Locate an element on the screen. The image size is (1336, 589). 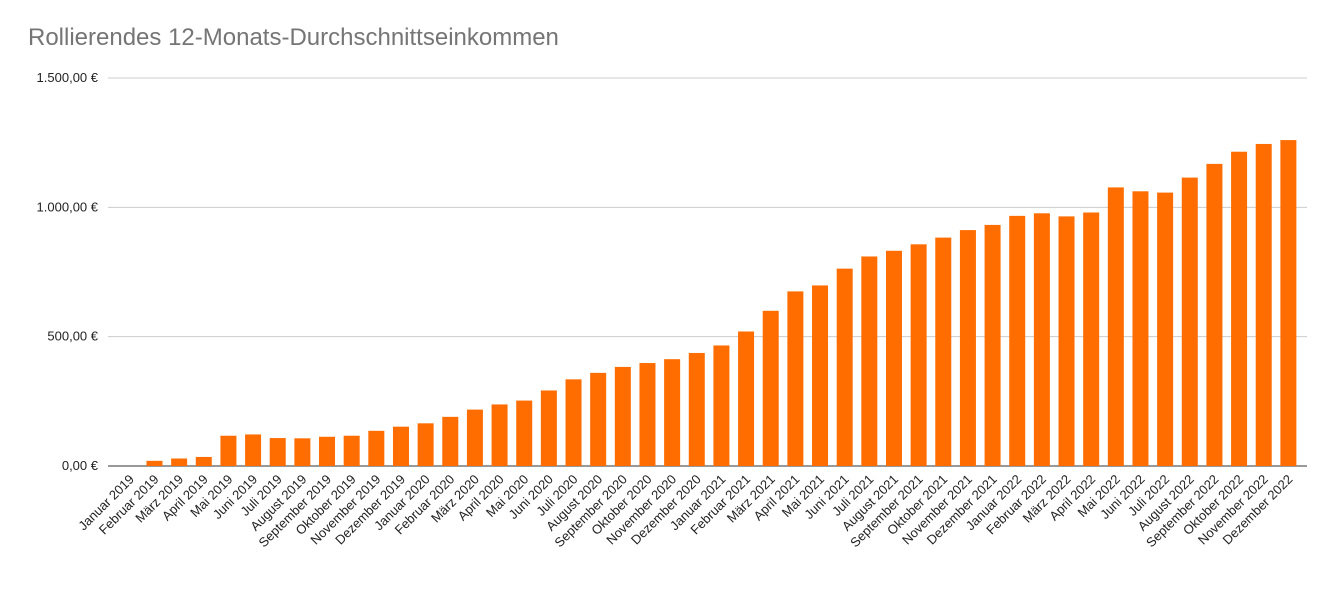
y-tick-label: 1.500,00 € is located at coordinates (68, 77).